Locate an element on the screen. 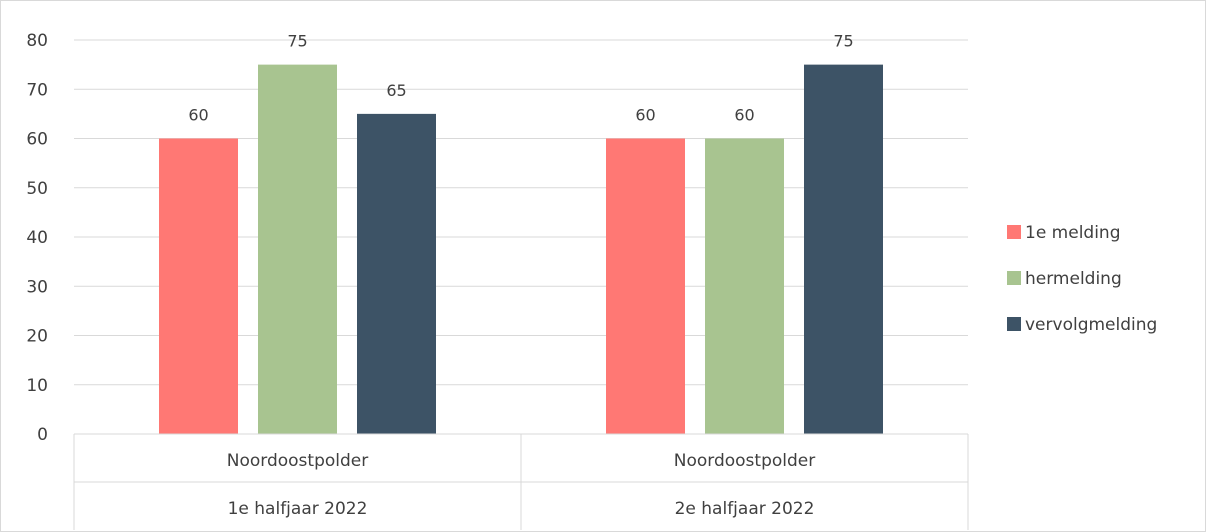 Image resolution: width=1206 pixels, height=532 pixels. y-tick-label: 70 is located at coordinates (37, 90).